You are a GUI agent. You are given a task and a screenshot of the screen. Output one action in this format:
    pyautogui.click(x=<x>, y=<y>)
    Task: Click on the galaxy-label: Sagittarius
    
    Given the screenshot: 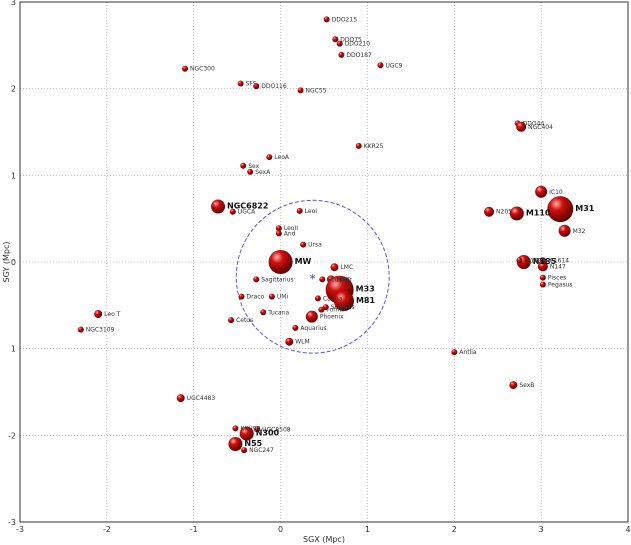 What is the action you would take?
    pyautogui.click(x=277, y=279)
    